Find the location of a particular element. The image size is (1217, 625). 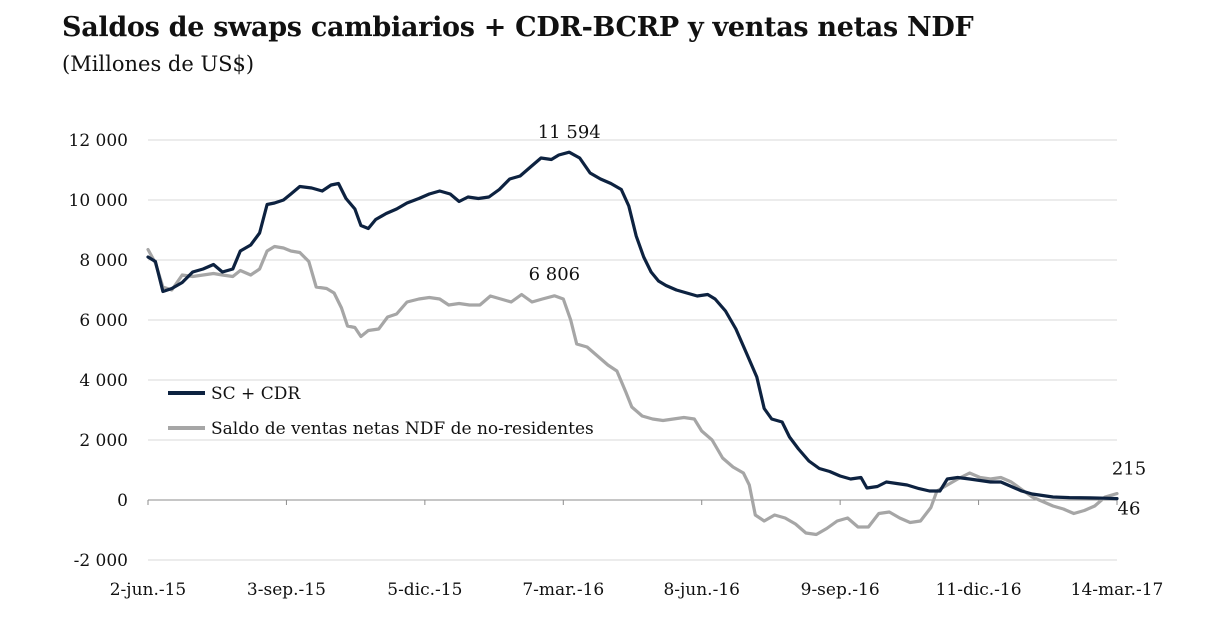

y-tick-label: 8 000 is located at coordinates (103, 261).